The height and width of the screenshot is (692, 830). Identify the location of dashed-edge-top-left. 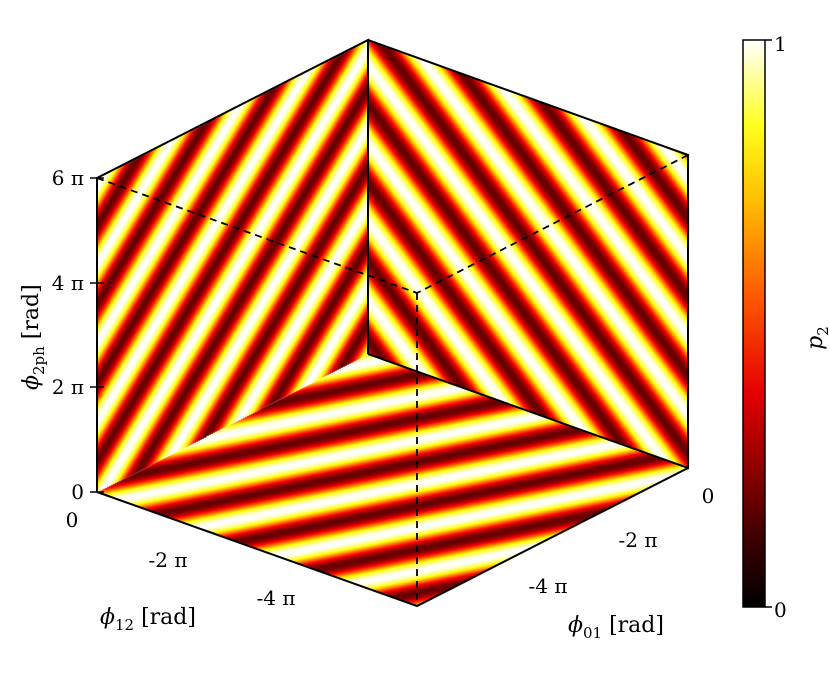
(257, 235).